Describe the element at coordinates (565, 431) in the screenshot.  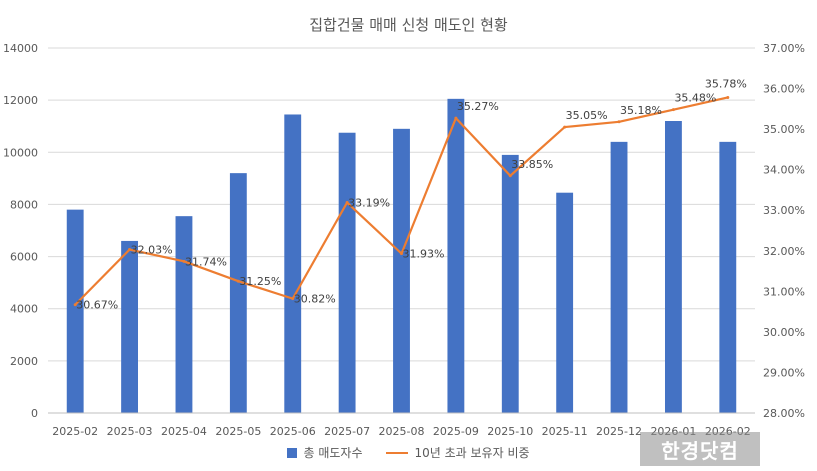
I see `x-tick-label: 2025-11` at that location.